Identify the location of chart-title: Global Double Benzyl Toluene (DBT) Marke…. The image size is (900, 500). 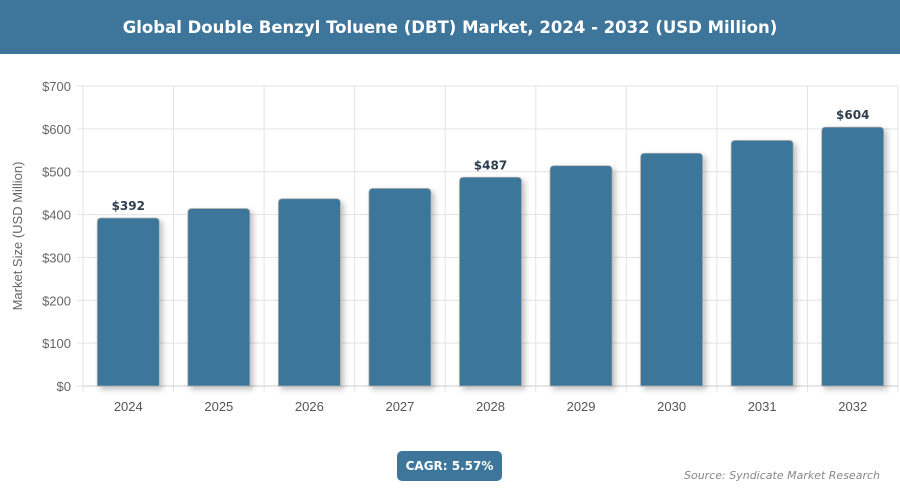
(450, 27).